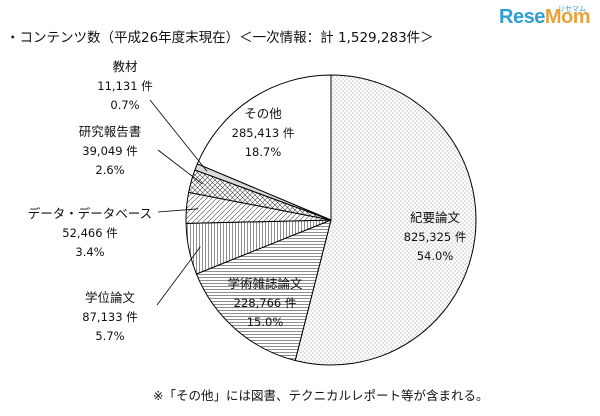 The image size is (600, 416). I want to click on logo-kana: リセマム, so click(572, 9).